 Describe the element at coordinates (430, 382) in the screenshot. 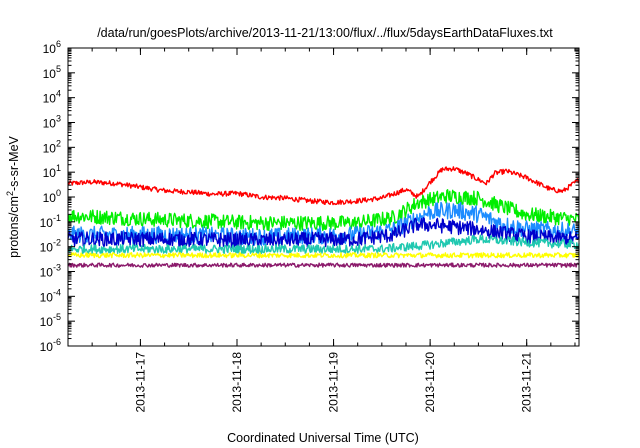

I see `x-tick-label: 2013-11-20` at that location.